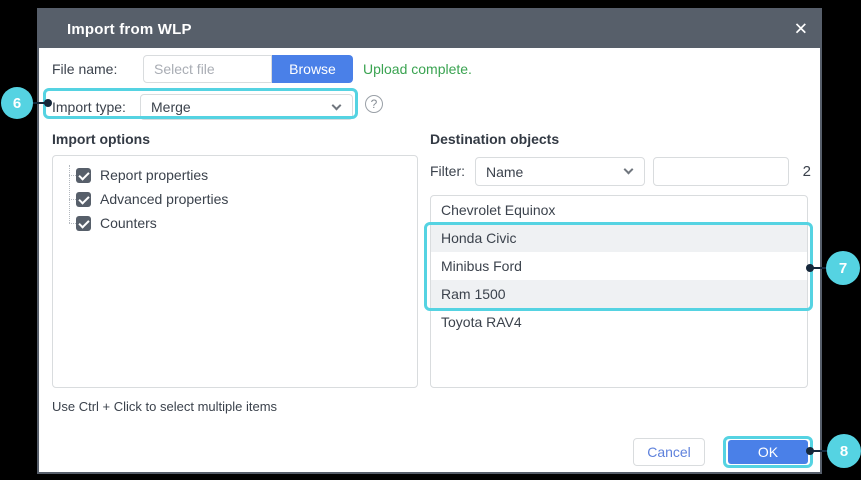  What do you see at coordinates (417, 69) in the screenshot?
I see `upload-status-text: Upload complete.` at bounding box center [417, 69].